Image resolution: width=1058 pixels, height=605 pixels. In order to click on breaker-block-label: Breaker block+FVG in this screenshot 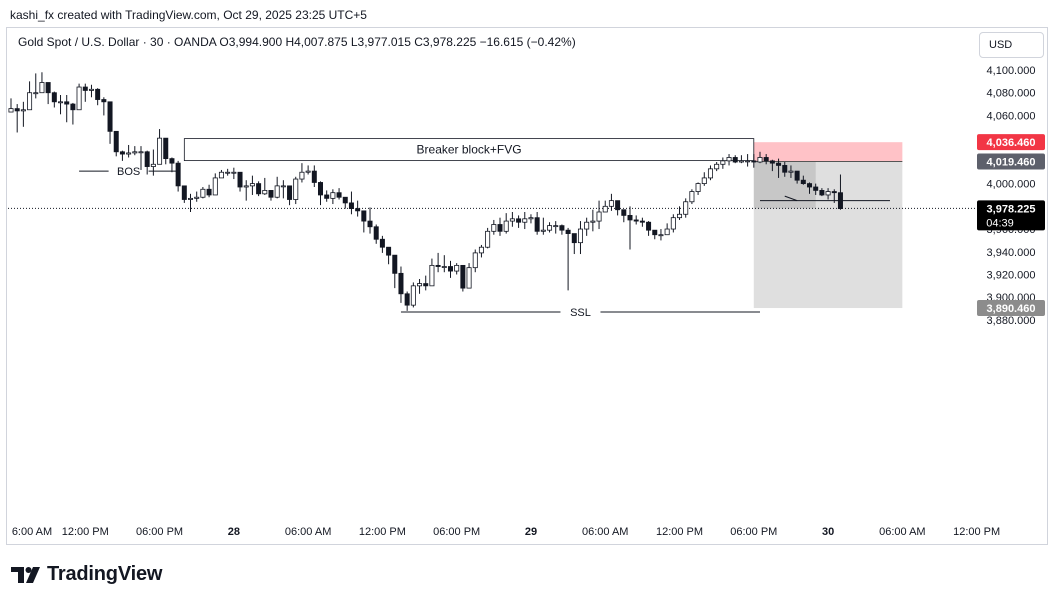, I will do `click(469, 150)`.